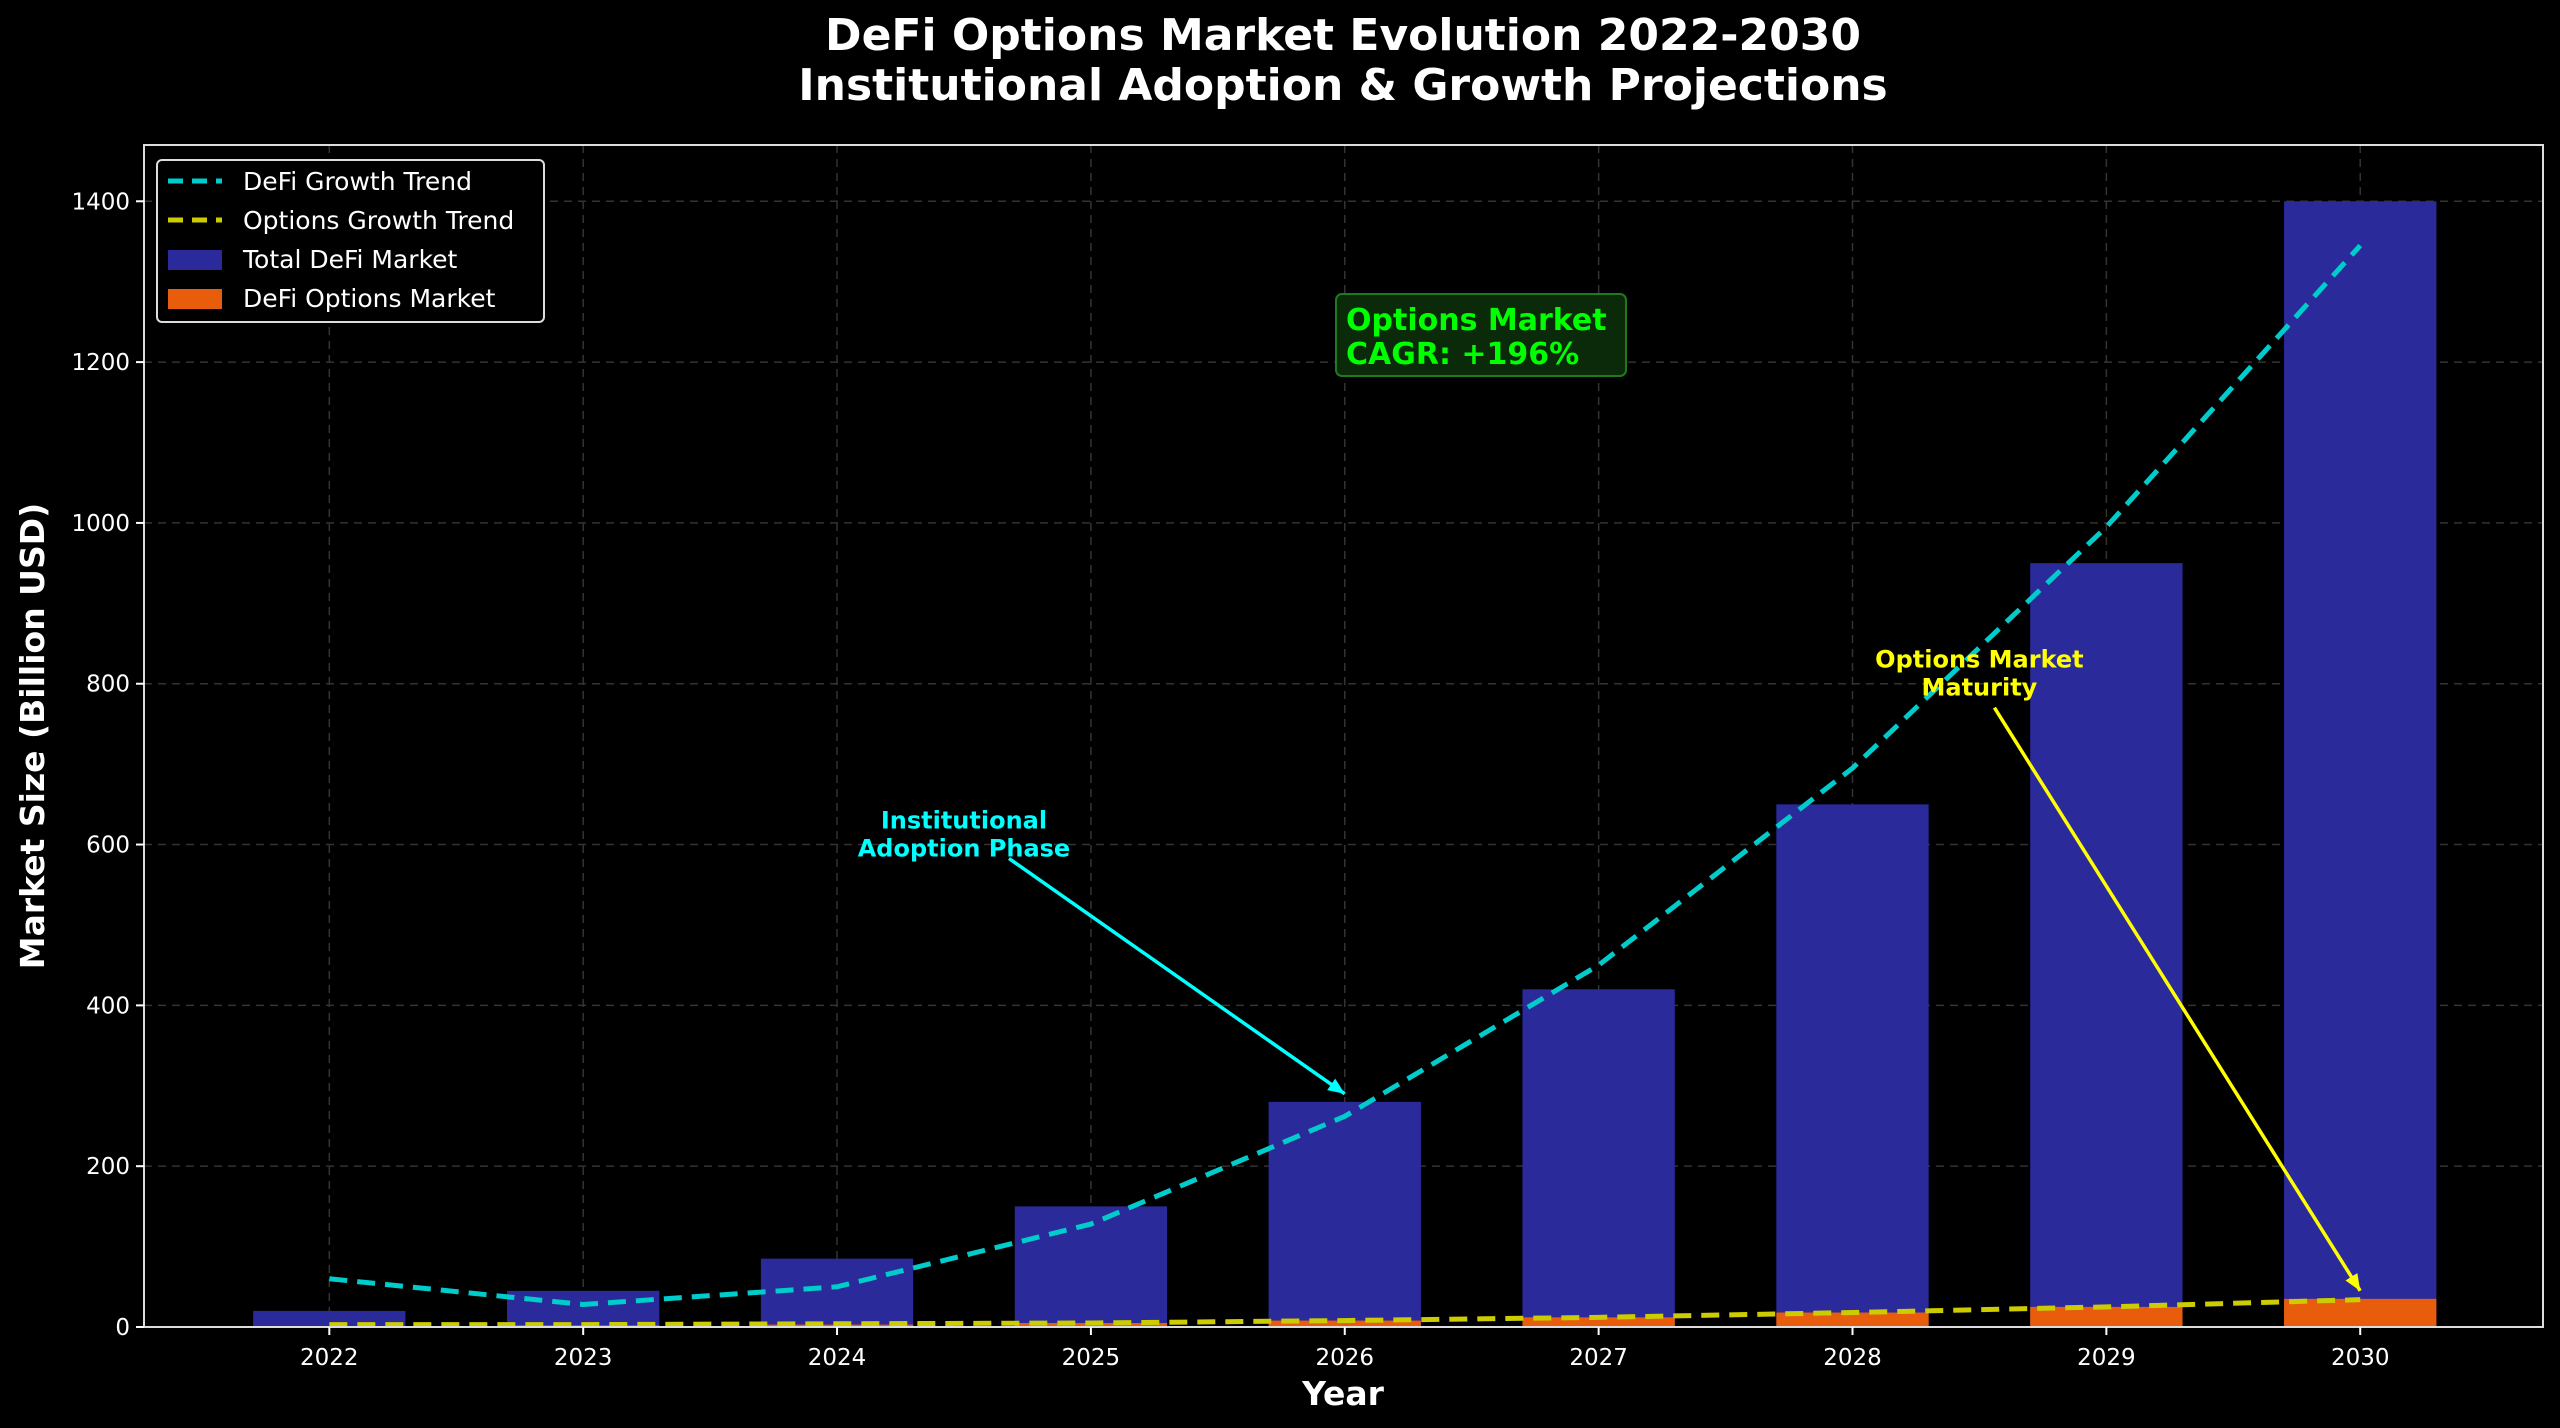 Image resolution: width=2560 pixels, height=1428 pixels. Describe the element at coordinates (583, 1358) in the screenshot. I see `x-tick-label: 2023` at that location.